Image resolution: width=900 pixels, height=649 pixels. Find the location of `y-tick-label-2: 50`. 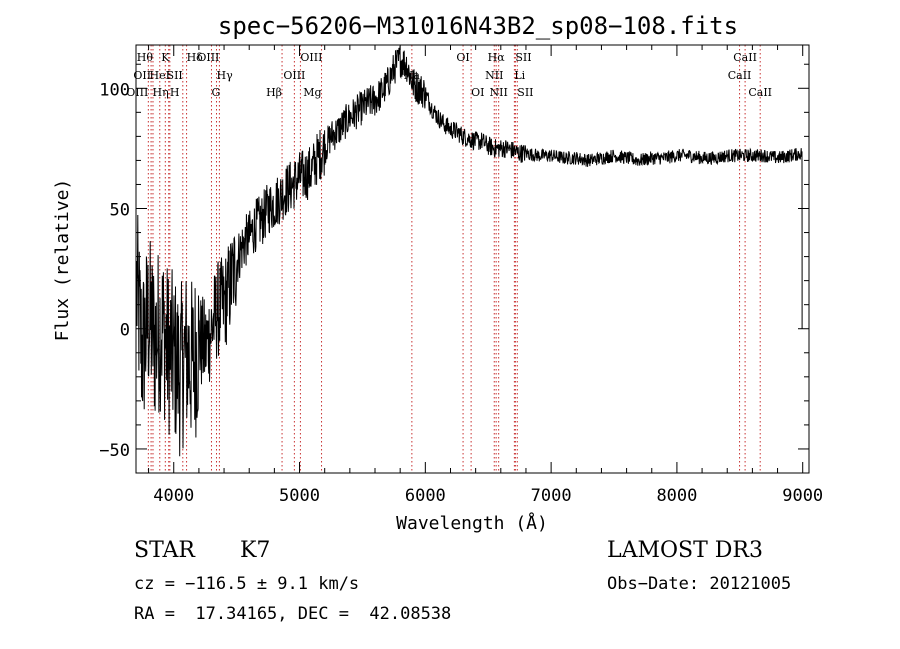

y-tick-label-2: 50 is located at coordinates (120, 211).